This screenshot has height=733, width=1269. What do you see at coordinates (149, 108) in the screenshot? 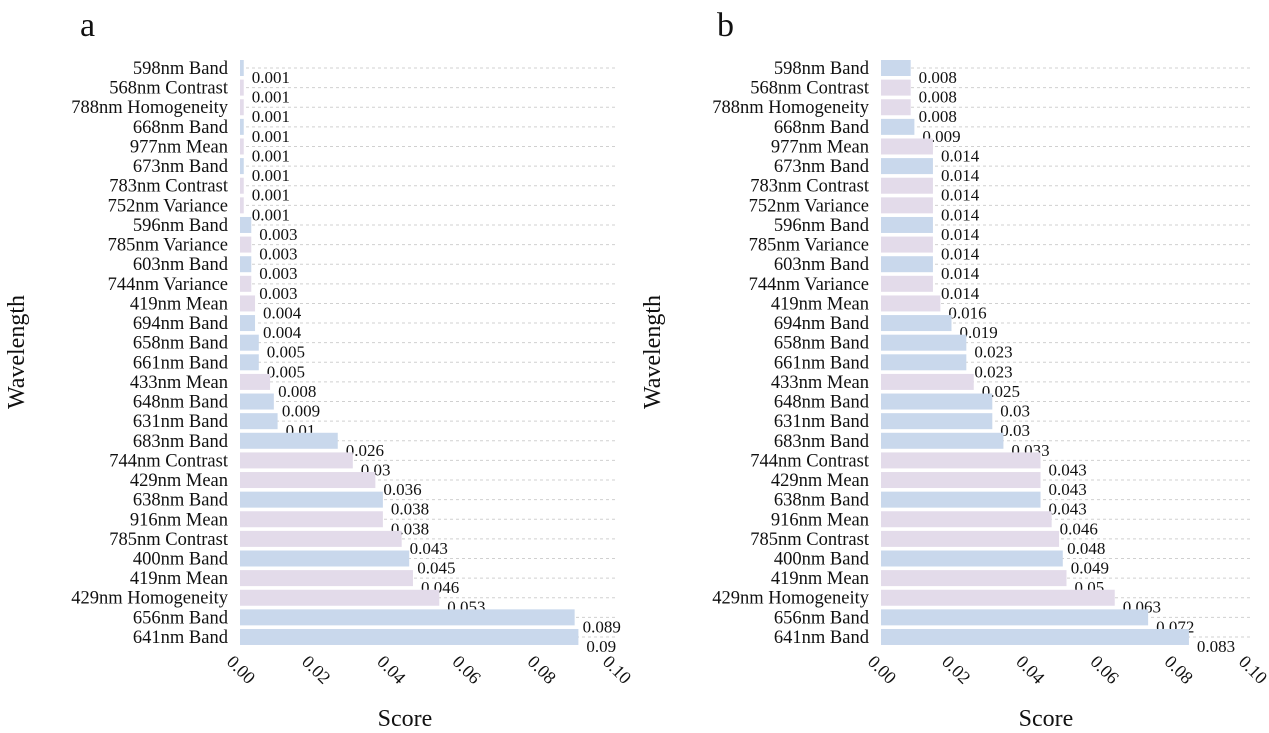
I see `category-label: 788nm Homogeneity` at bounding box center [149, 108].